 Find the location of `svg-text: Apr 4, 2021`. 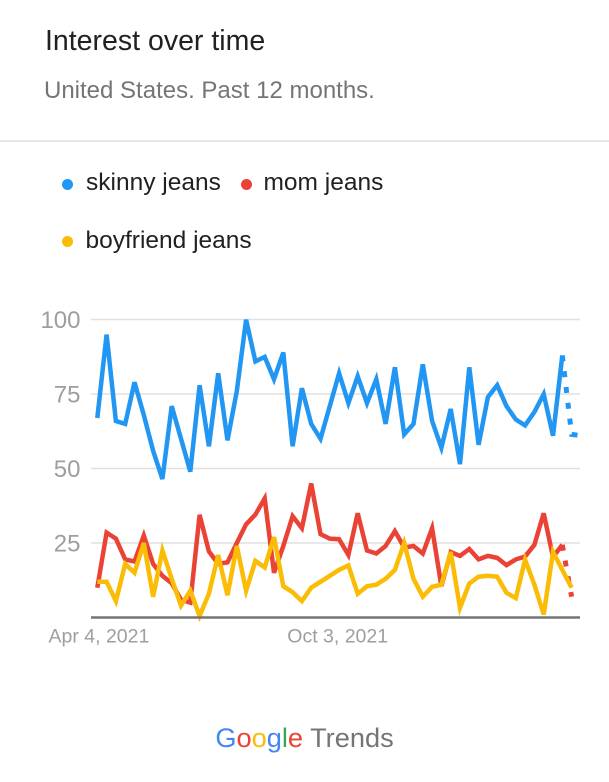

svg-text: Apr 4, 2021 is located at coordinates (99, 637).